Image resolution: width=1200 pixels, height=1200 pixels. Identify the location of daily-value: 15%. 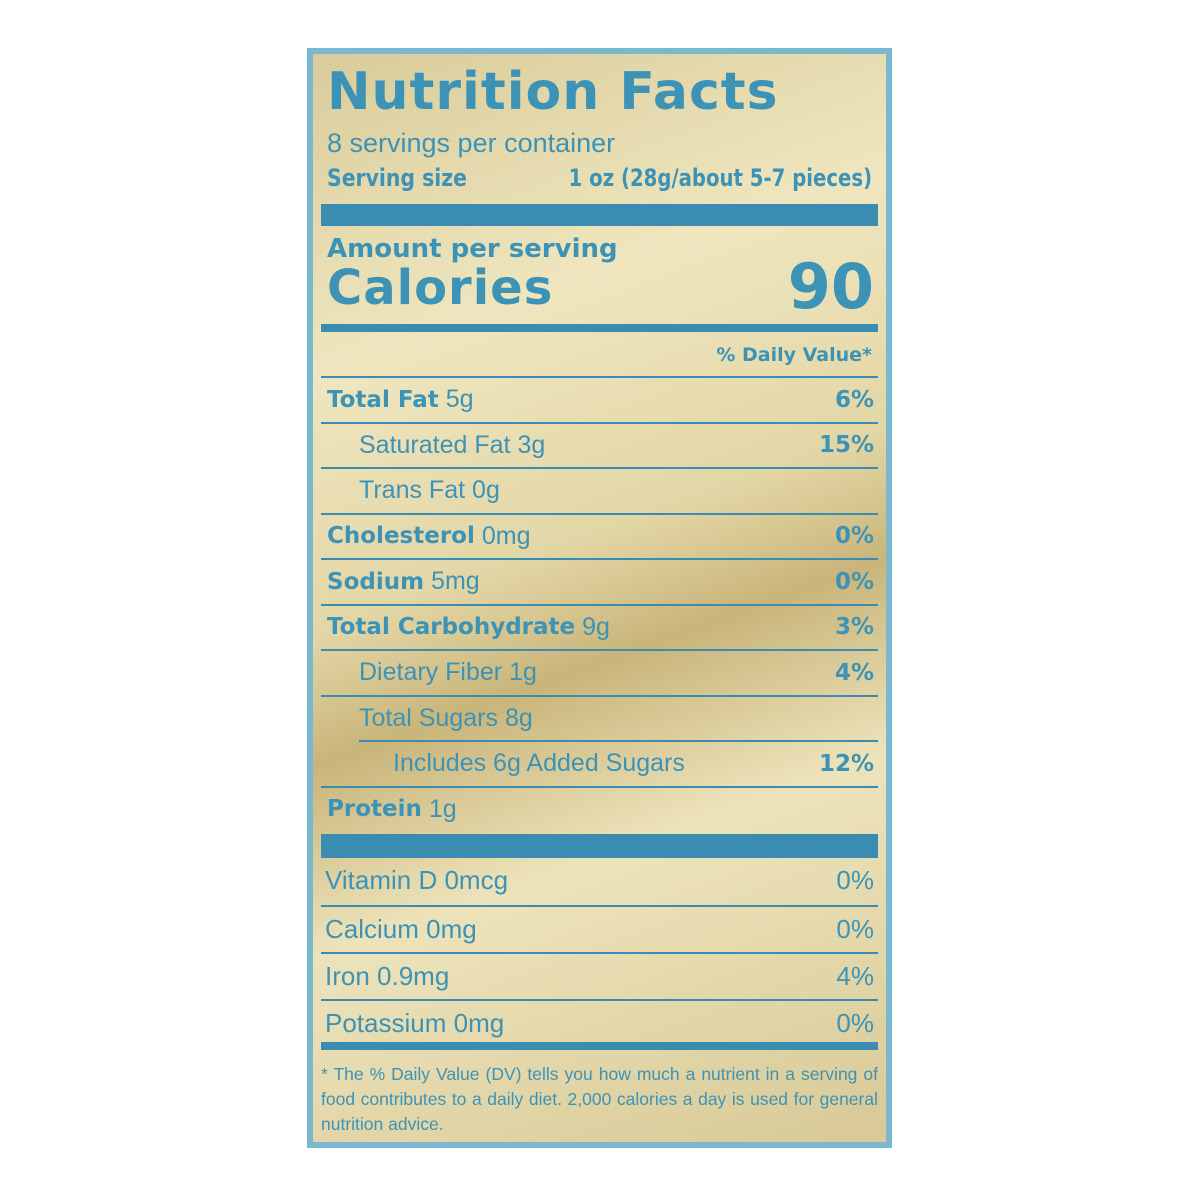
(846, 445).